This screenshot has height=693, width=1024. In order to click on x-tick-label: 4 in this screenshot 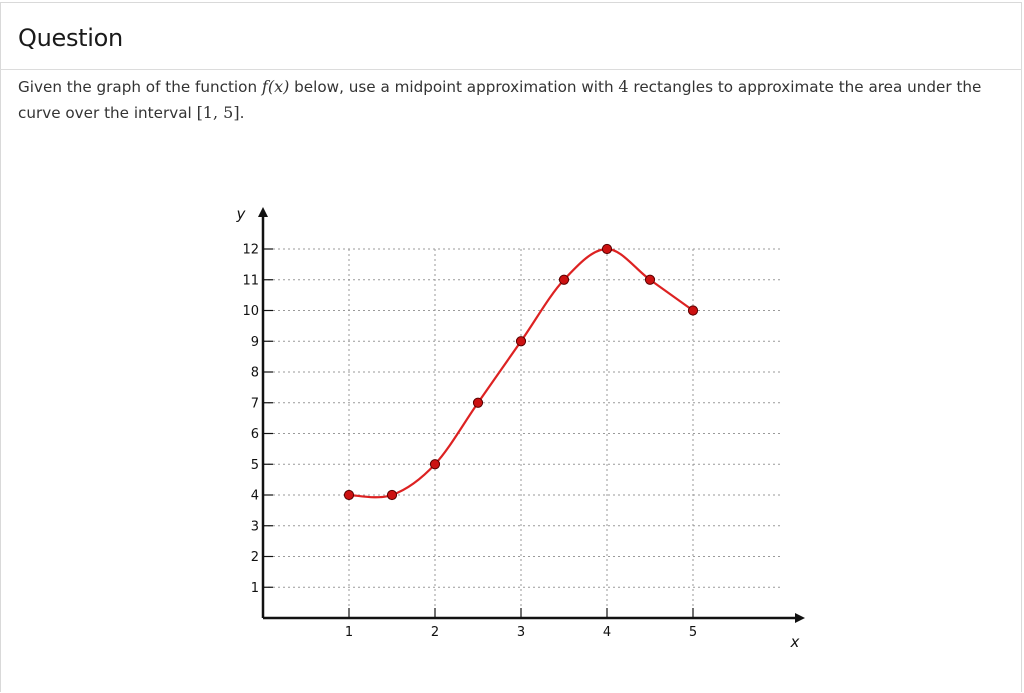, I will do `click(607, 632)`.